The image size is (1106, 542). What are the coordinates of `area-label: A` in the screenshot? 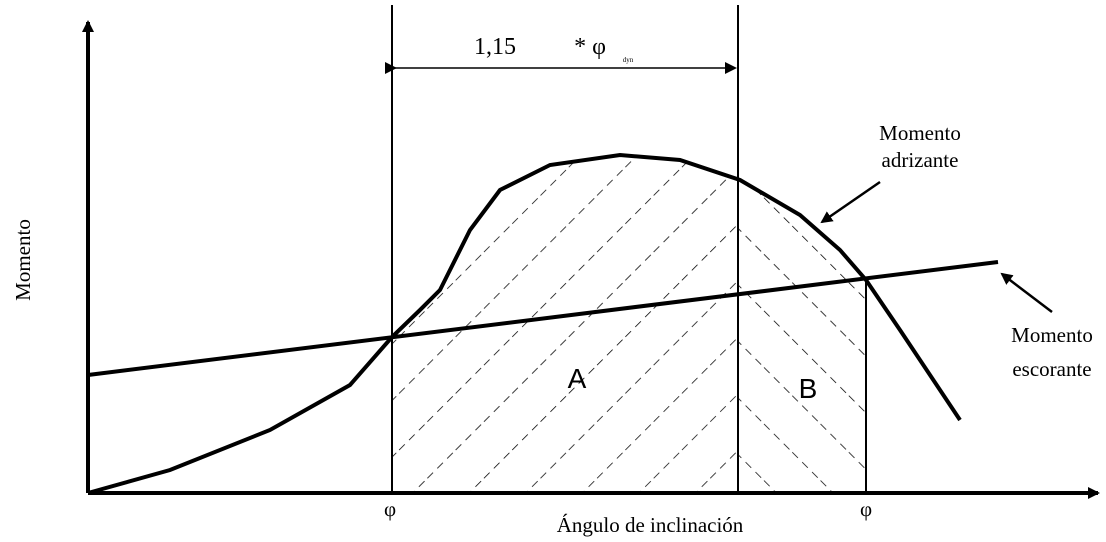 It's located at (577, 378).